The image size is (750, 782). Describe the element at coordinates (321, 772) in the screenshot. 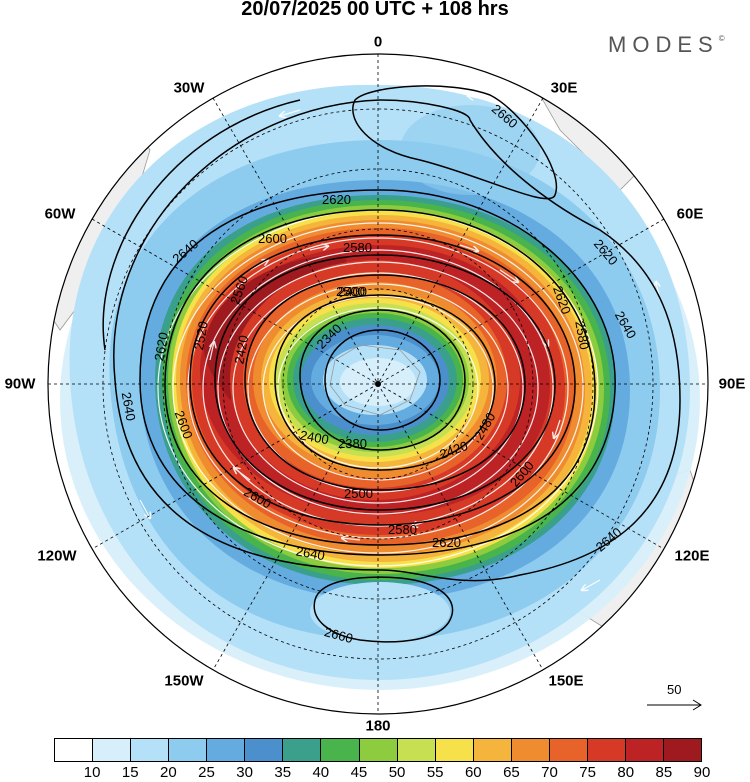

I see `colorbar-tick-label: 40` at that location.